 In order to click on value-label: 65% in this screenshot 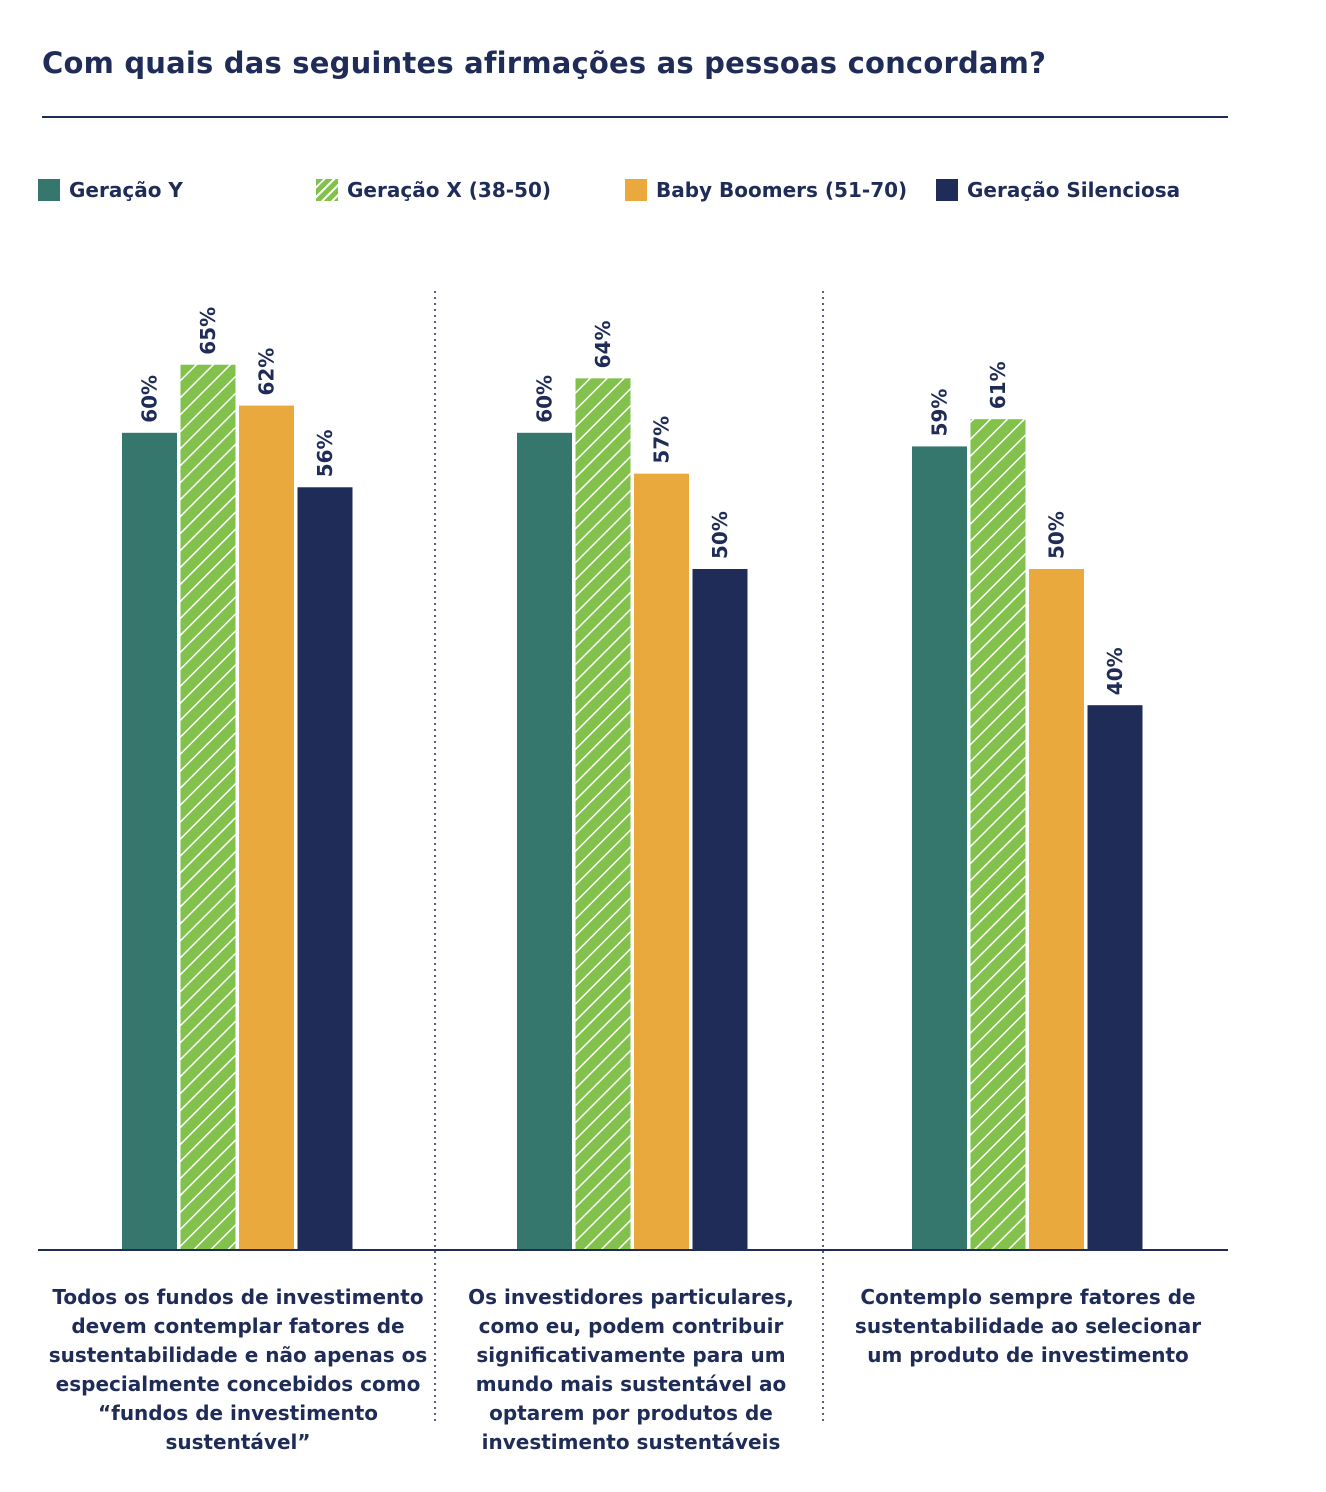, I will do `click(208, 331)`.